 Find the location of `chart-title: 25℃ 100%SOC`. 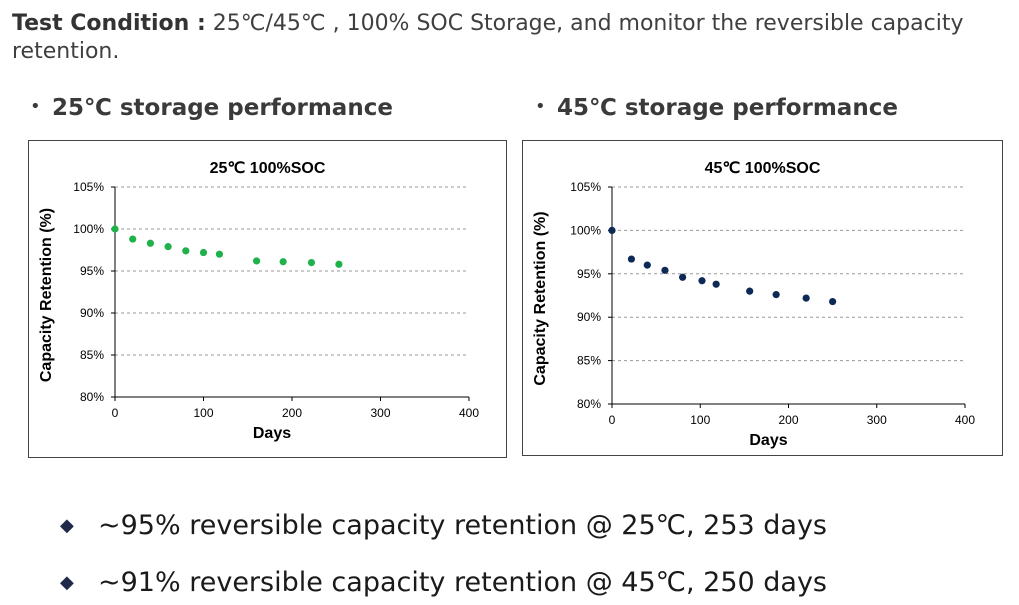

chart-title: 25℃ 100%SOC is located at coordinates (268, 168).